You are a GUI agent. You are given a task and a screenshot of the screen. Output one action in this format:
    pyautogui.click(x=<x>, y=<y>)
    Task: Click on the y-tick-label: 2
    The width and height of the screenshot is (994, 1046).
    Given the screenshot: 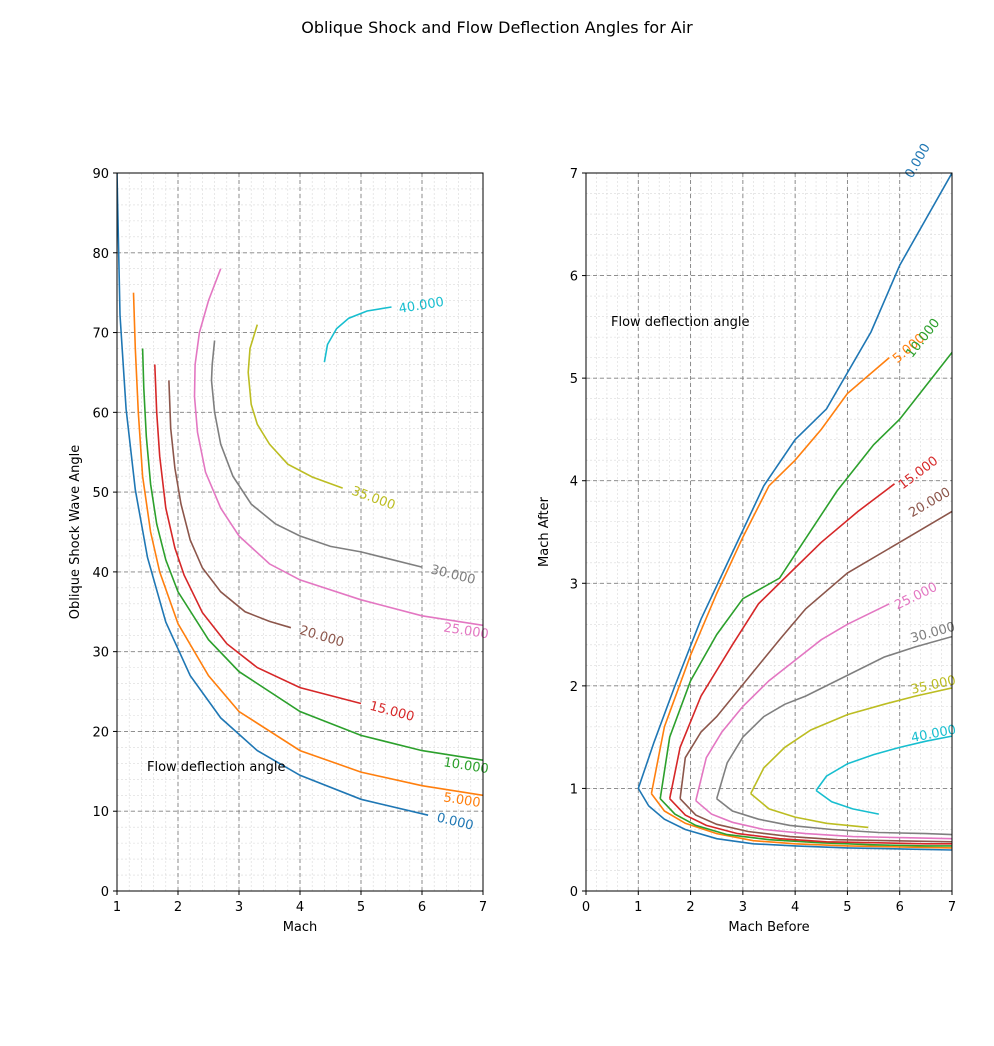 What is the action you would take?
    pyautogui.click(x=574, y=687)
    